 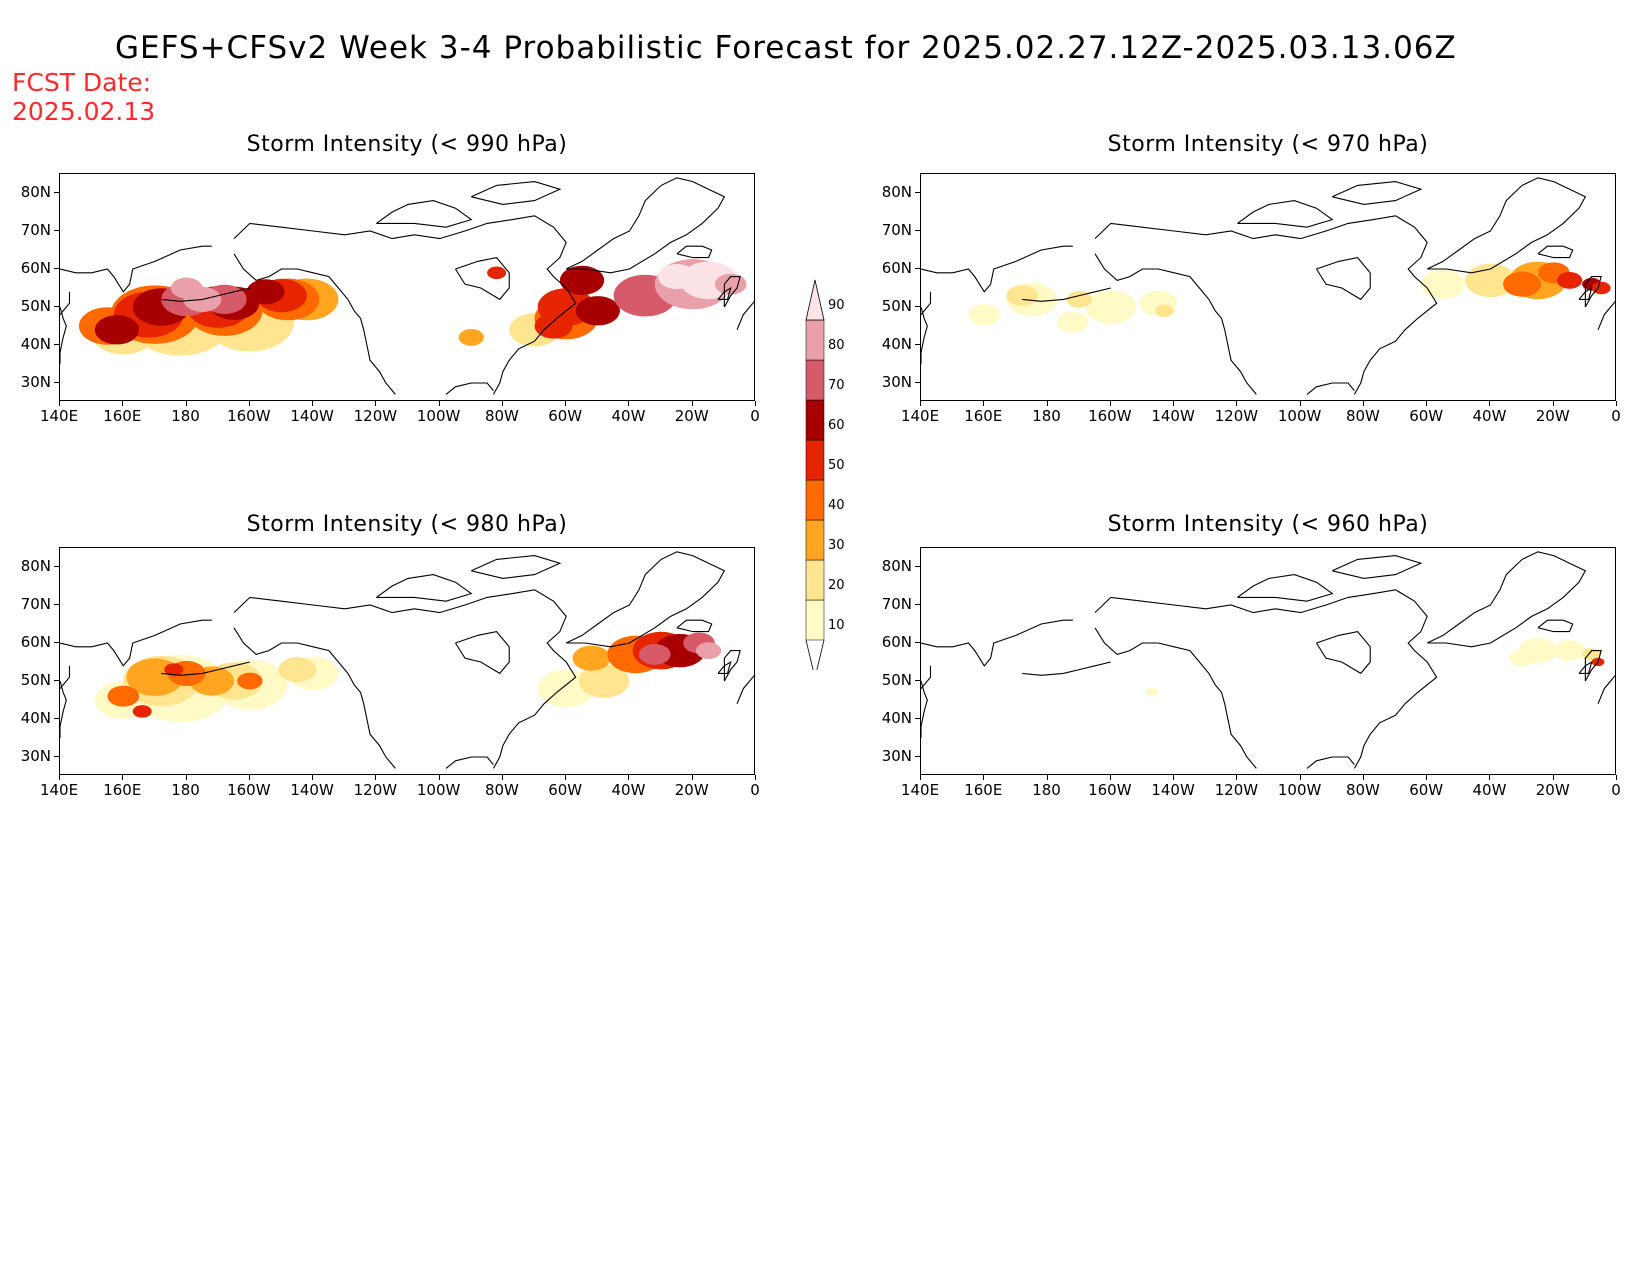 What do you see at coordinates (836, 505) in the screenshot?
I see `colorbar-level-label: 40` at bounding box center [836, 505].